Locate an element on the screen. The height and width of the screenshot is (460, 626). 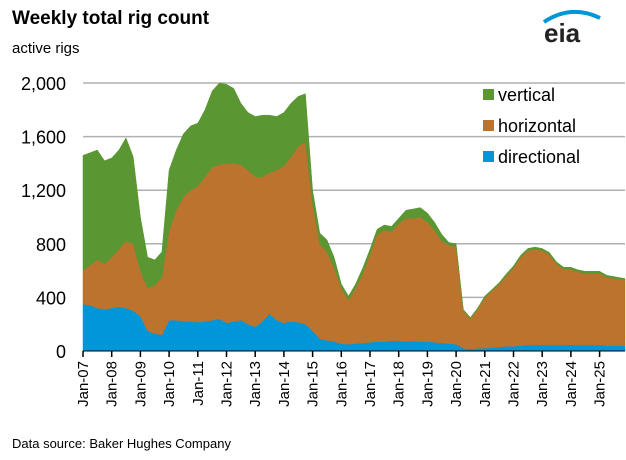
x-tick-label: Jan-25 is located at coordinates (600, 384).